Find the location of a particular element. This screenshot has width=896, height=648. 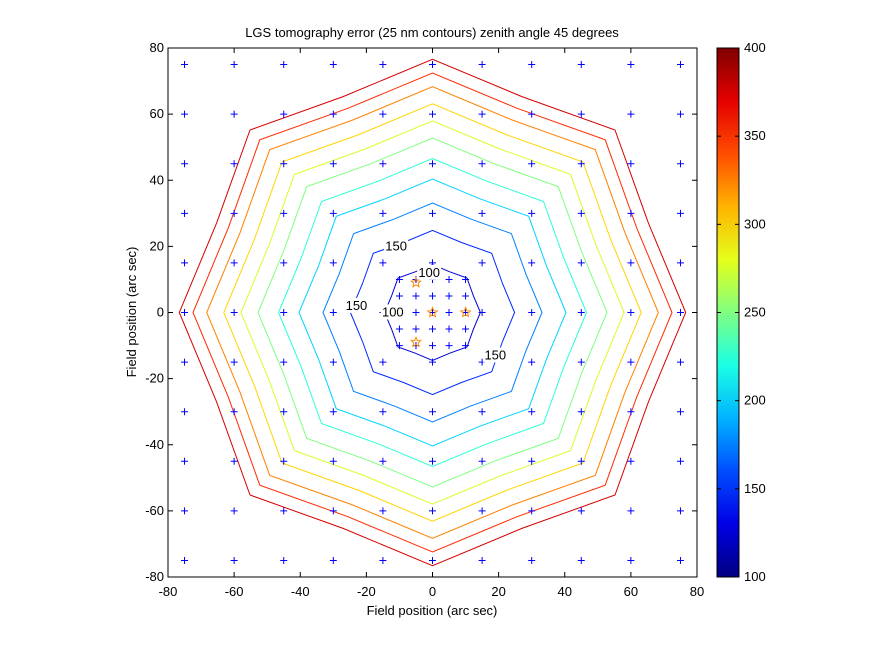

x-tick-label: 40 is located at coordinates (565, 591).